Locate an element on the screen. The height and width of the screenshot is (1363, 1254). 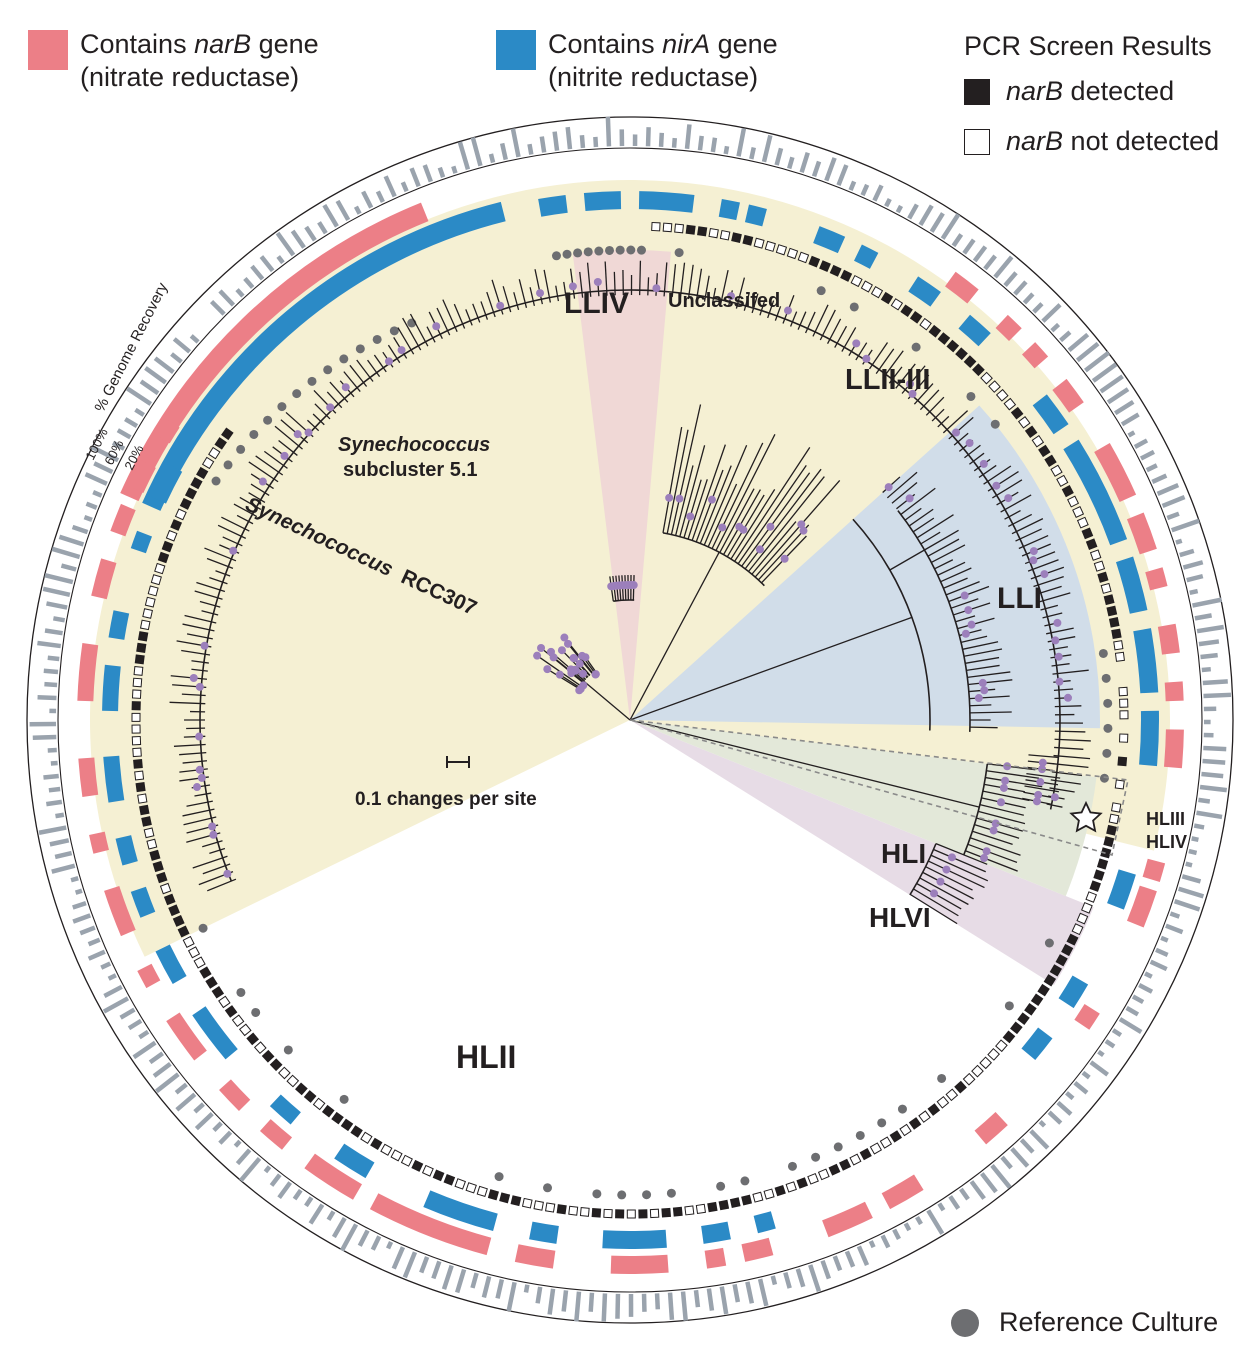
pcr-detected-row: narB detected is located at coordinates (1104, 95).